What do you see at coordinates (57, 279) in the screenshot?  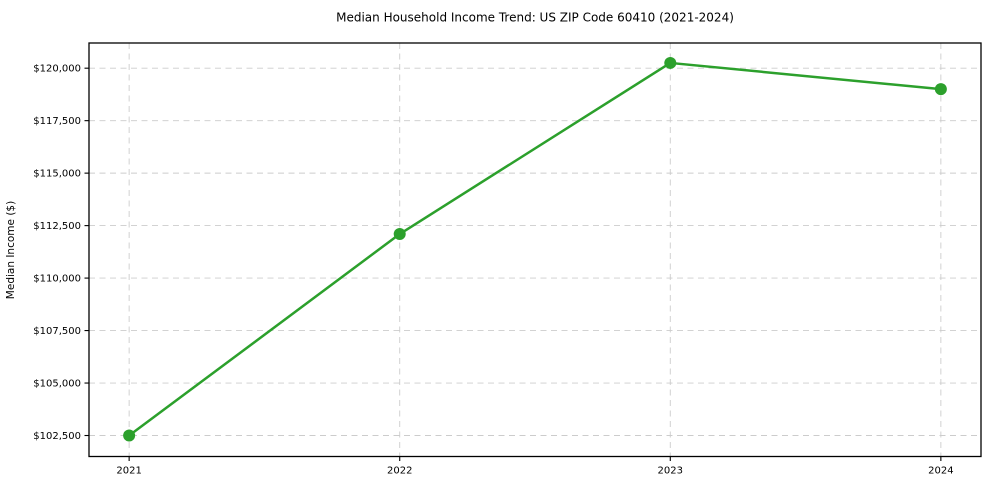 I see `y-tick-label: $110,000` at bounding box center [57, 279].